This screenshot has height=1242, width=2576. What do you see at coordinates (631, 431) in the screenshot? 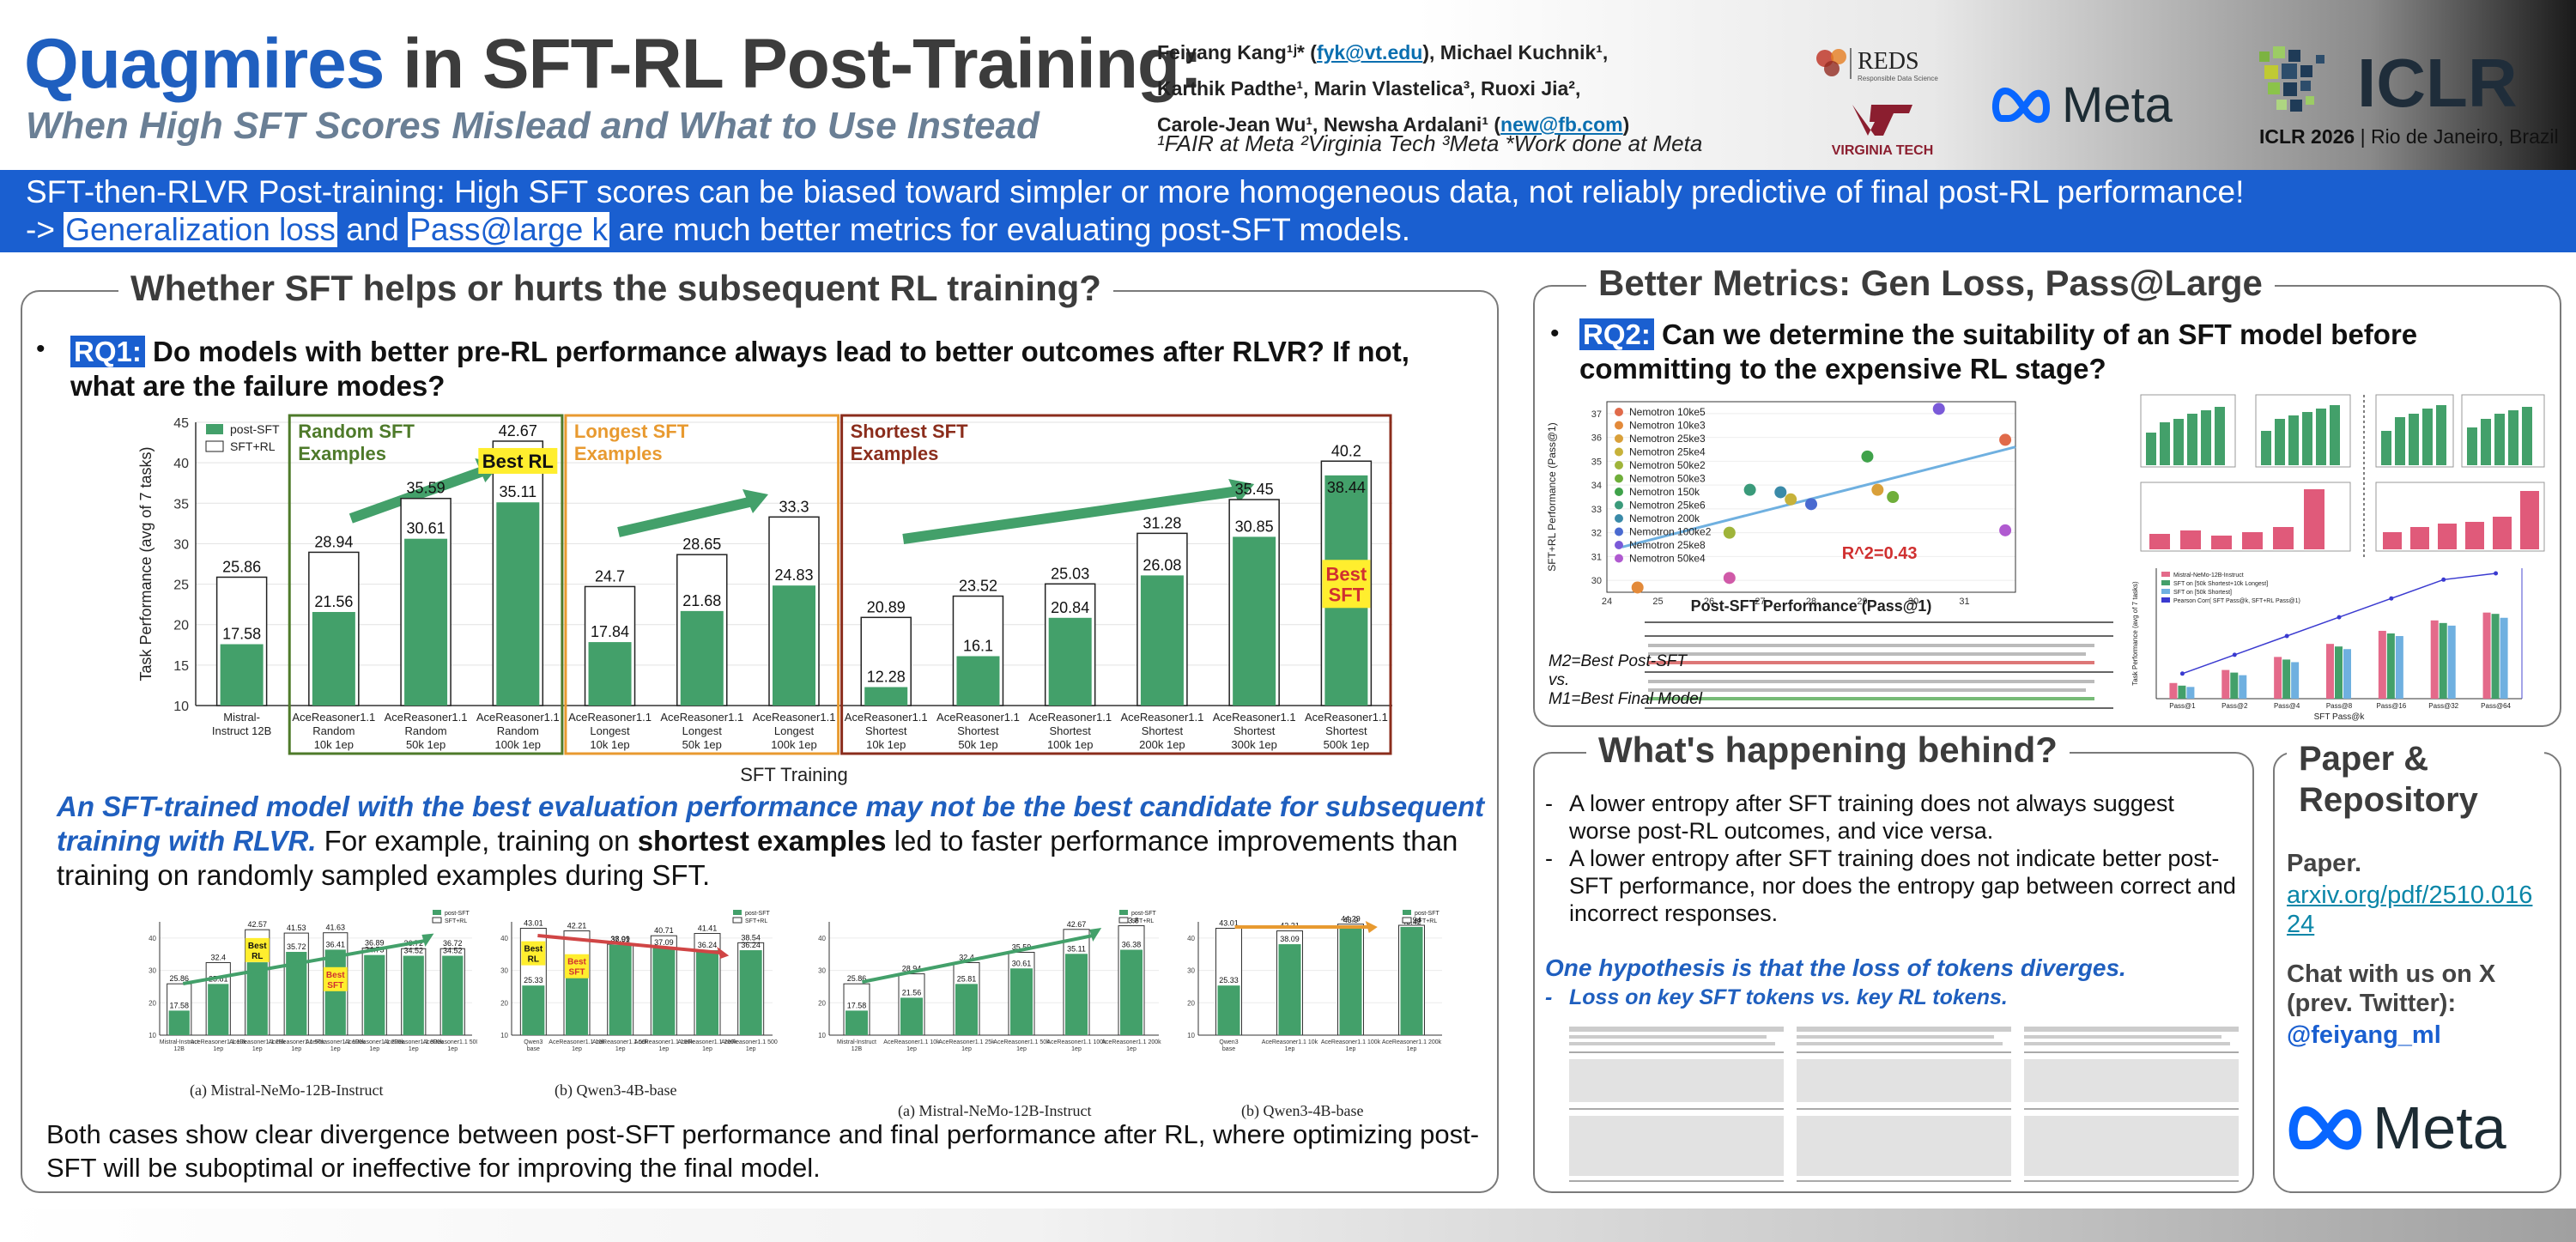
I see `group-label: Longest SFT` at bounding box center [631, 431].